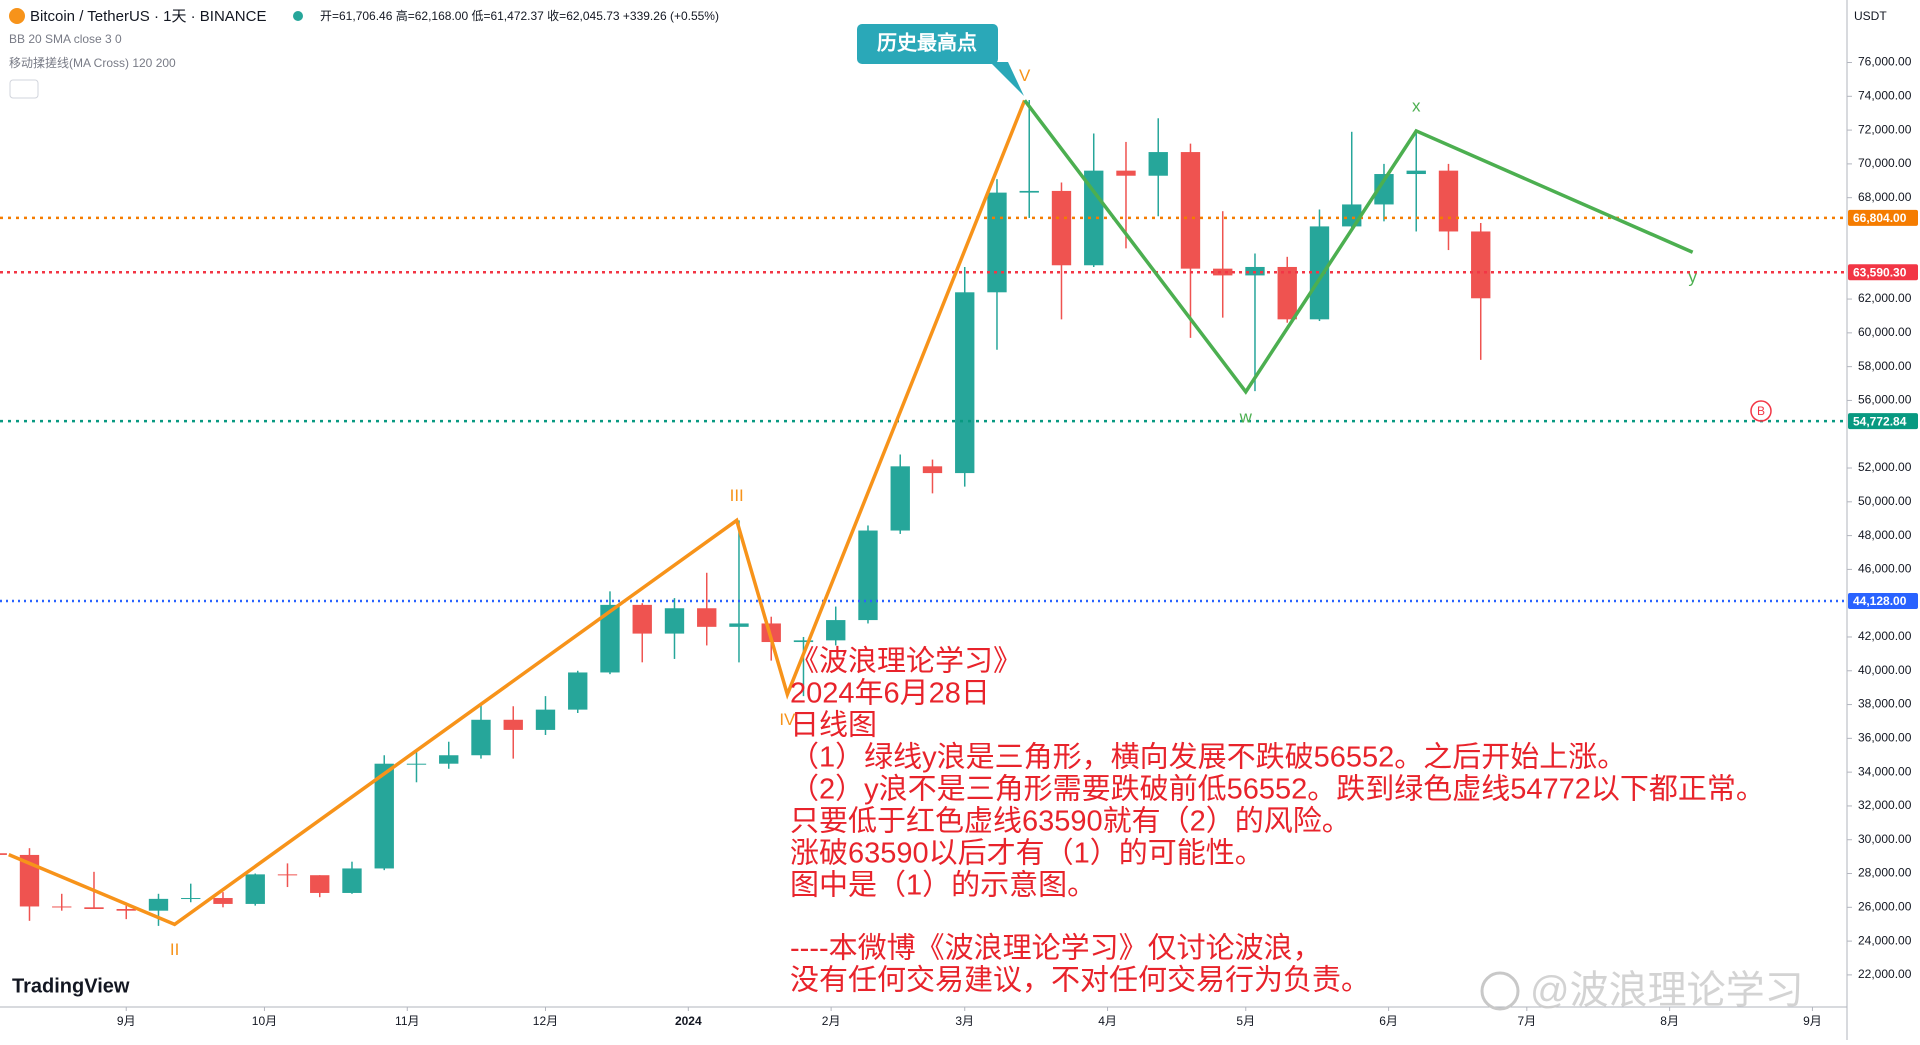 This screenshot has height=1045, width=1920. Describe the element at coordinates (1277, 789) in the screenshot. I see `note-line: （2）y浪不是三角形需要跌破前低56552。跌到绿色虚线54772以下都正常。` at that location.